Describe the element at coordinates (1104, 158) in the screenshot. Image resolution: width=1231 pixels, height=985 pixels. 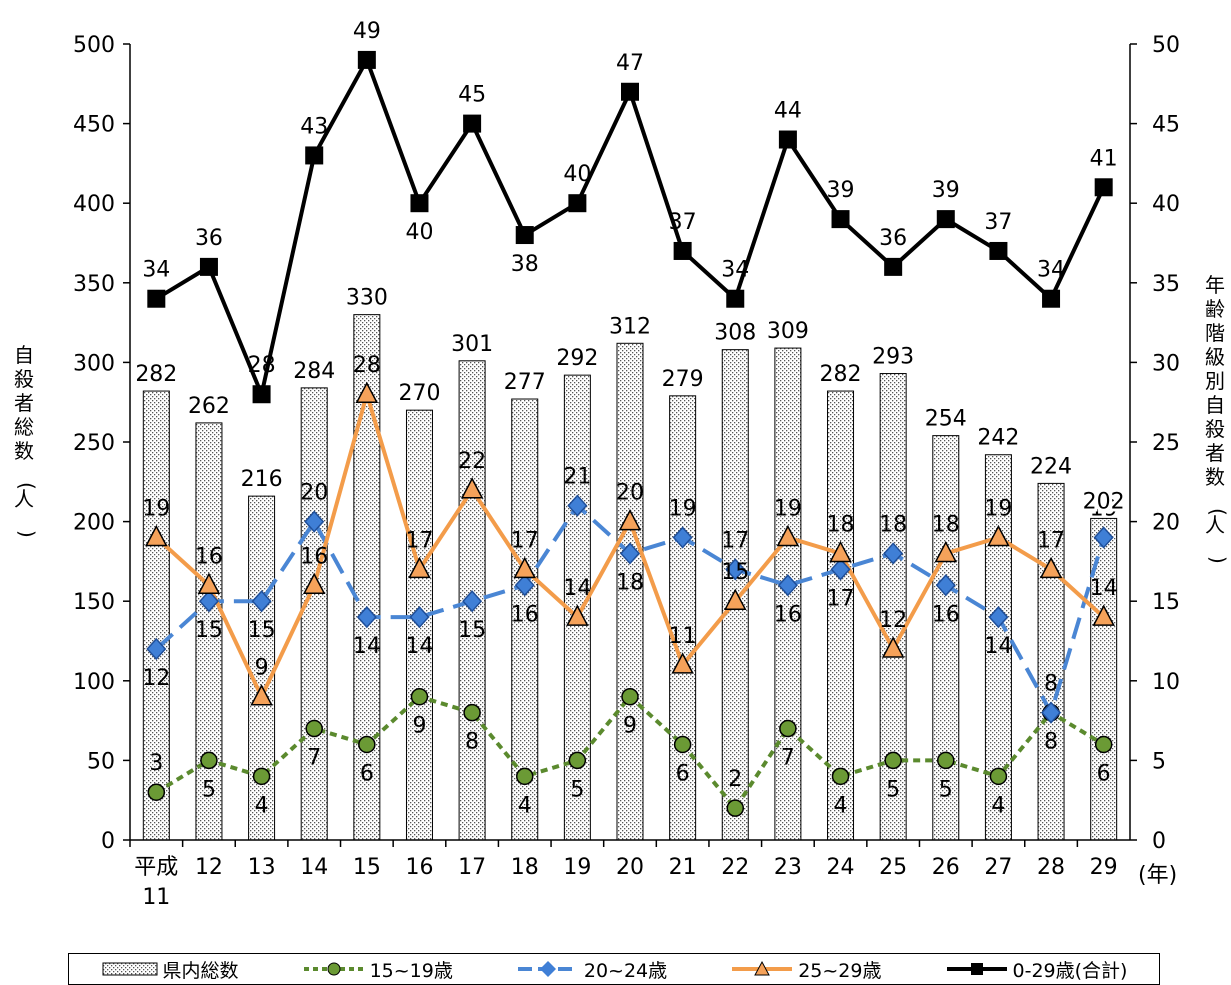
I see `data-label-s3-18: 41` at that location.